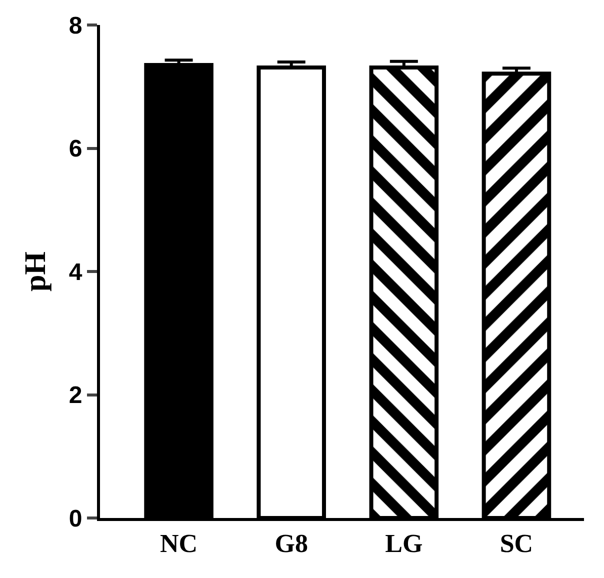  Describe the element at coordinates (75, 149) in the screenshot. I see `y-tick-label: 6` at that location.